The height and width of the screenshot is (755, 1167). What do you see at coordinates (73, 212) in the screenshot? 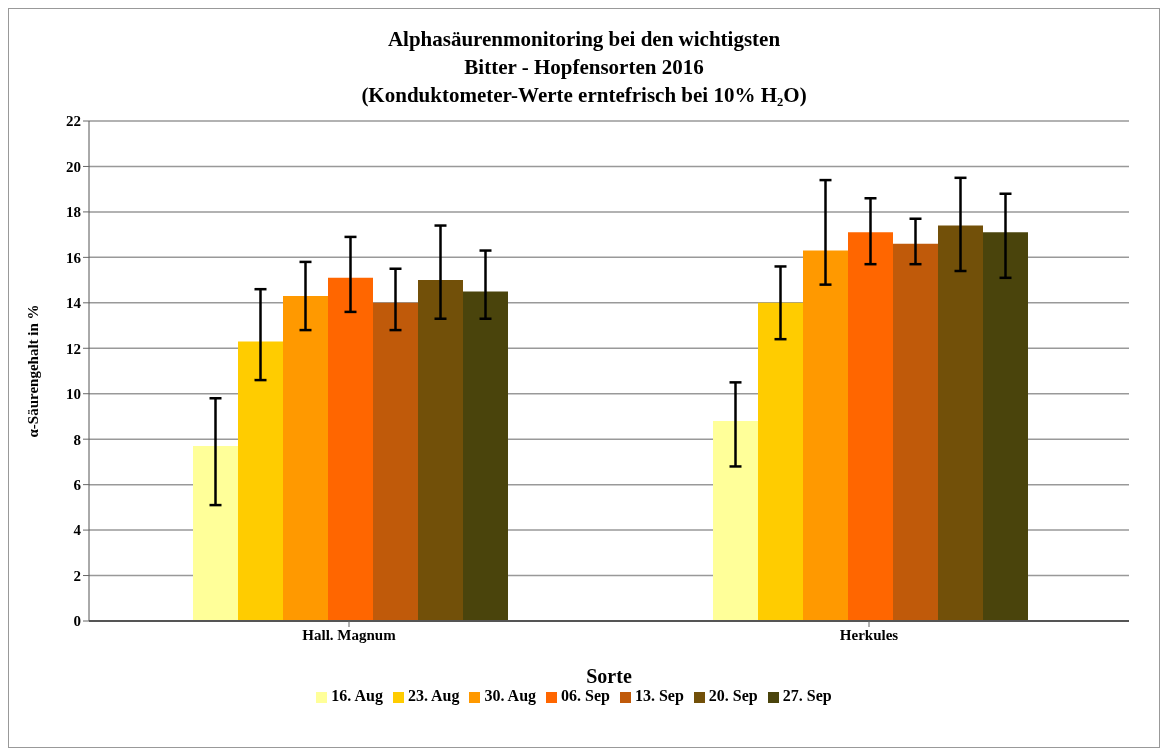
I see `y-tick-label: 18` at bounding box center [73, 212].